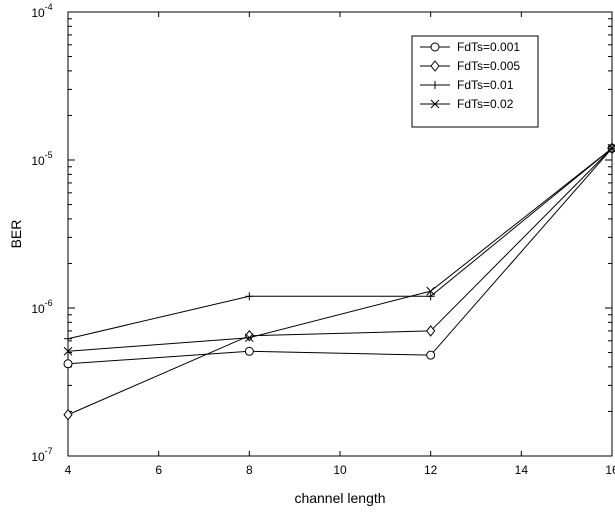 The width and height of the screenshot is (615, 513). What do you see at coordinates (68, 470) in the screenshot?
I see `x-tick-label: 4` at bounding box center [68, 470].